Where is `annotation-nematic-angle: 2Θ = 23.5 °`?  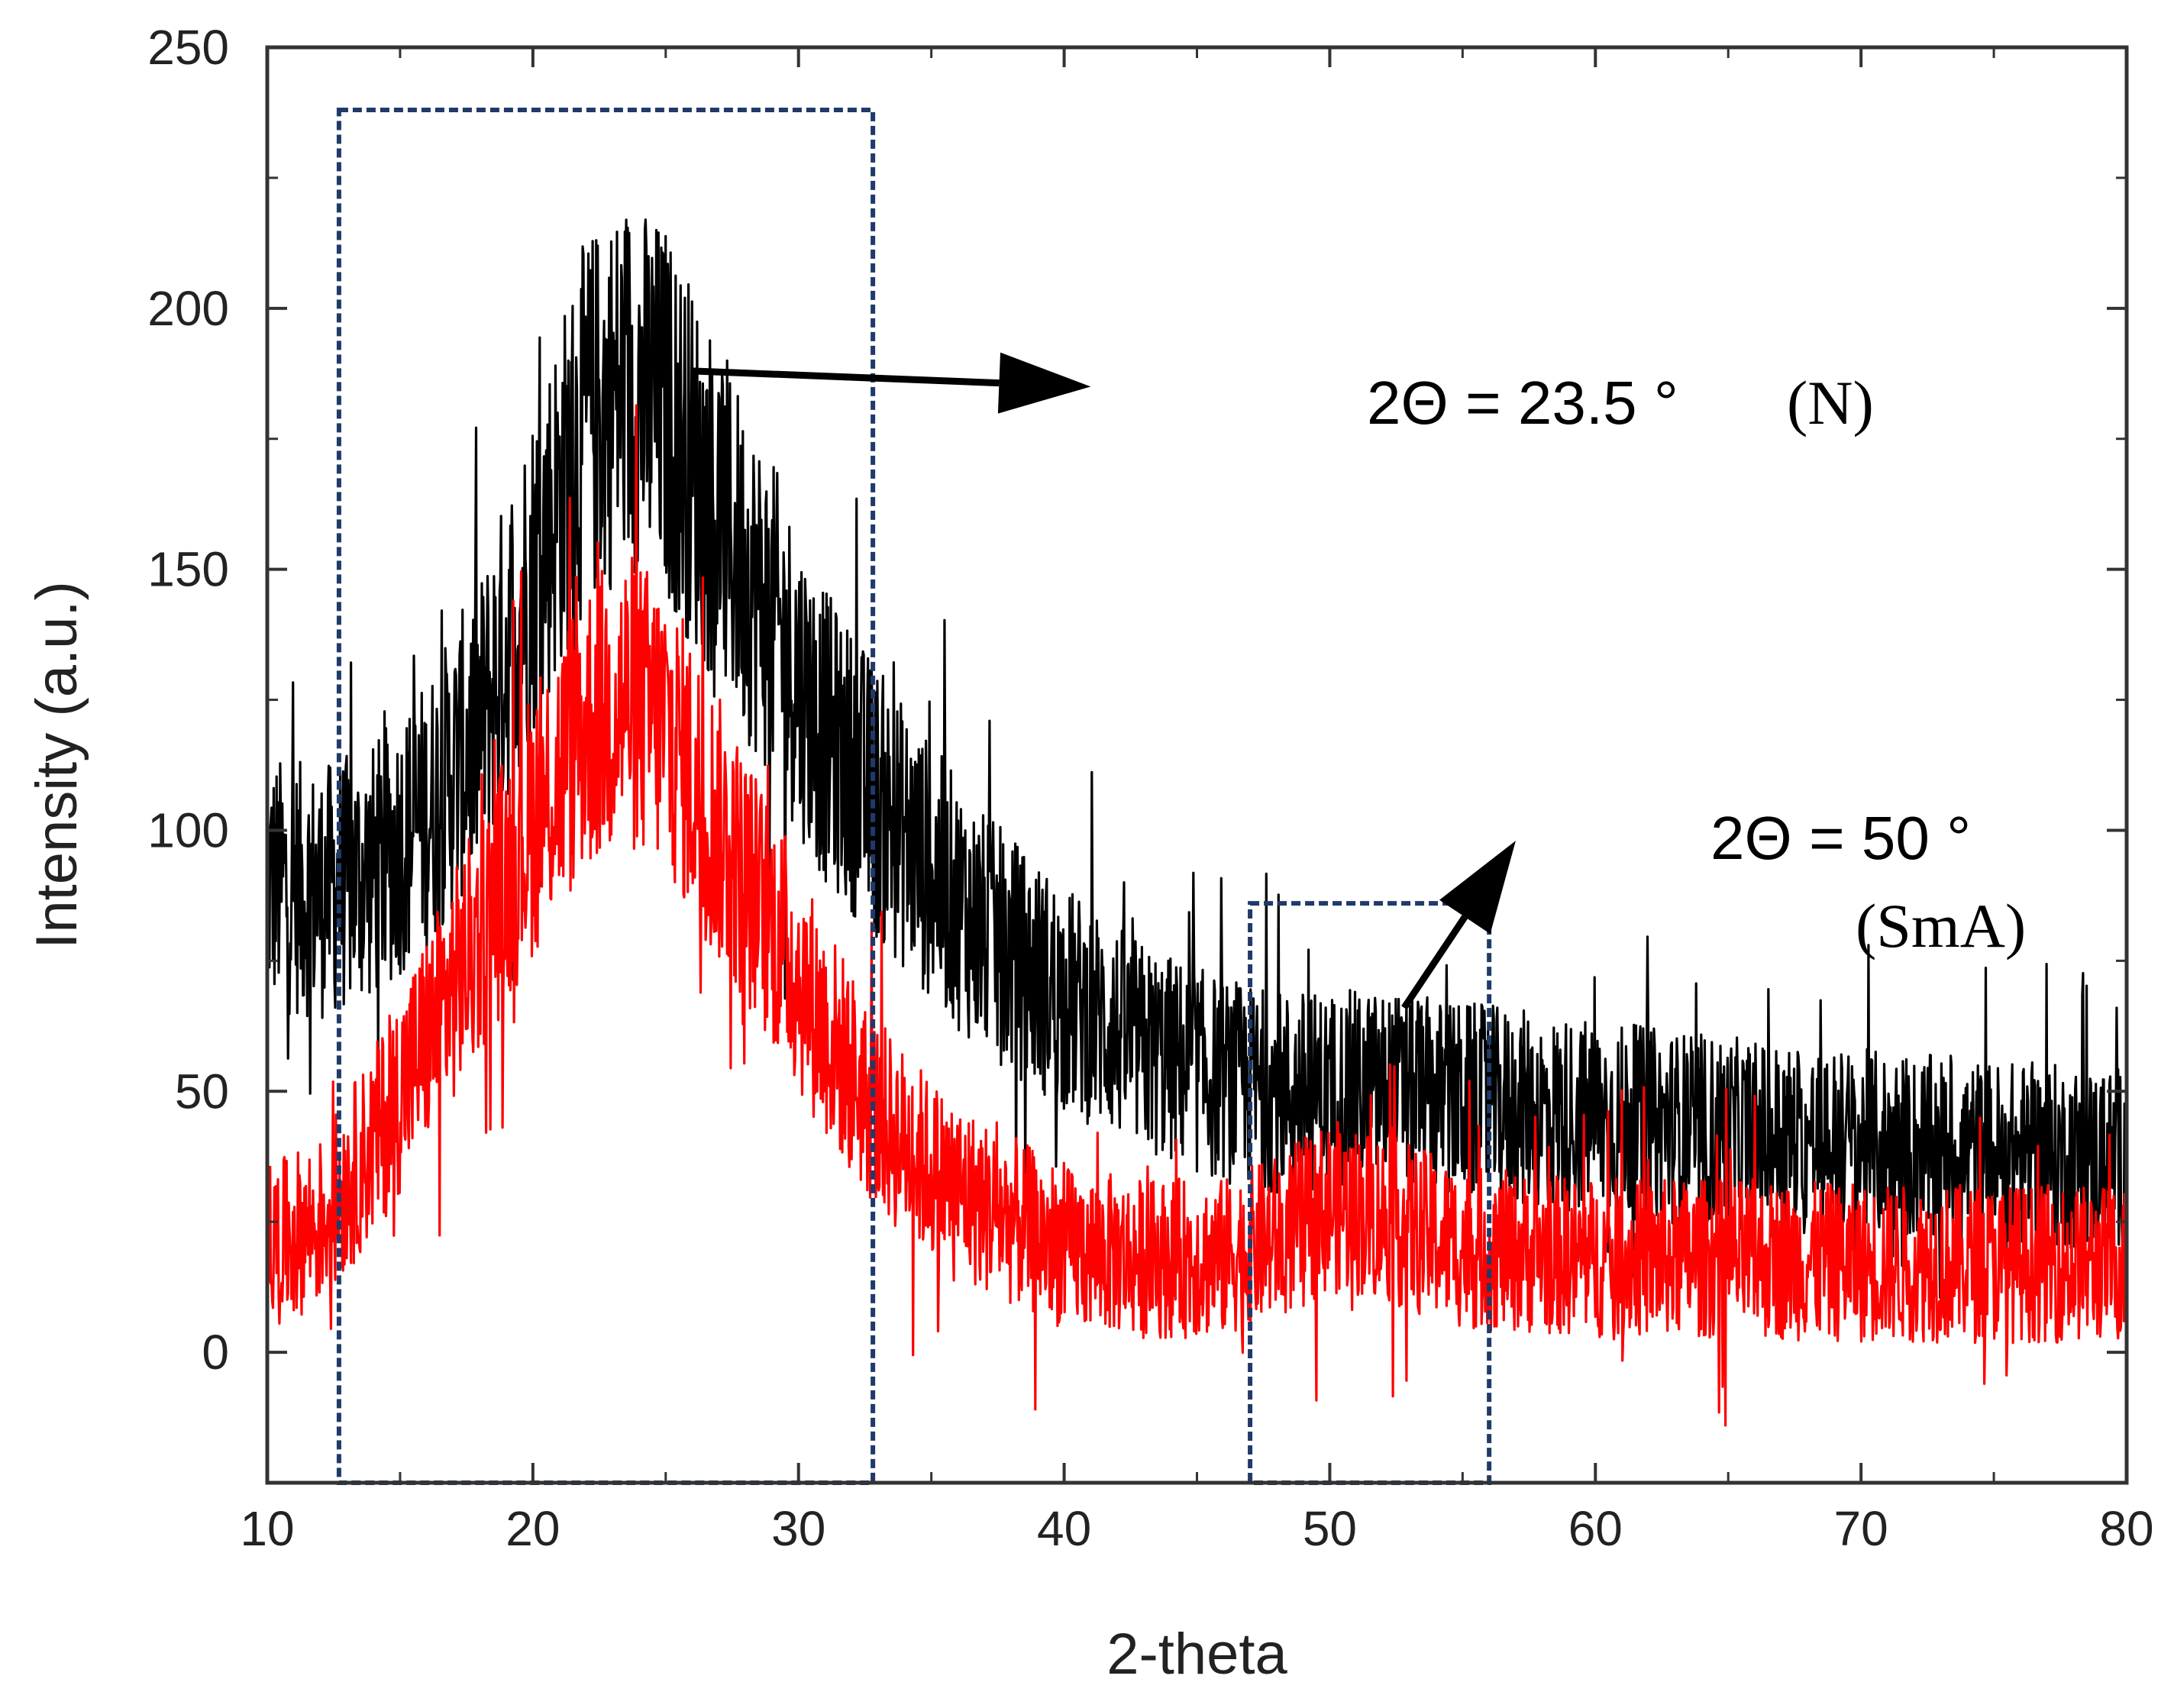 annotation-nematic-angle: 2Θ = 23.5 ° is located at coordinates (1522, 403).